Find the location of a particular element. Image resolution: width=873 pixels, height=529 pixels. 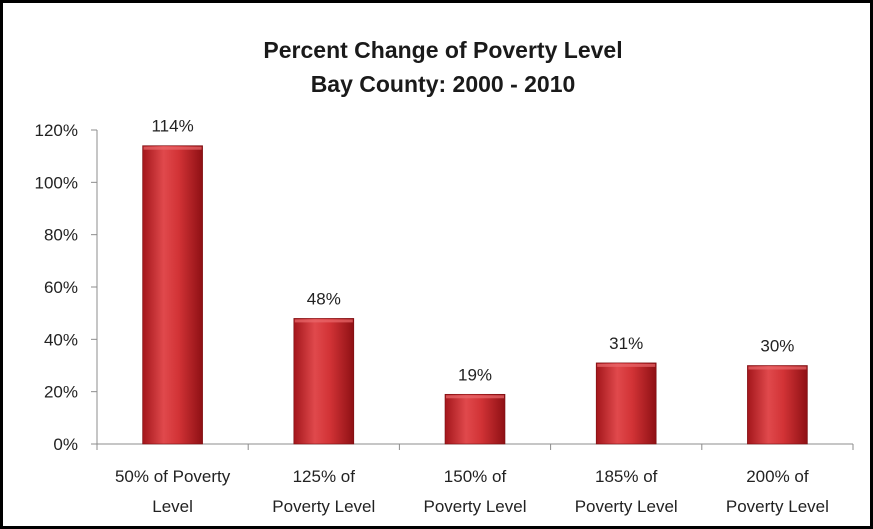

category-label: 50% of Poverty is located at coordinates (173, 476).